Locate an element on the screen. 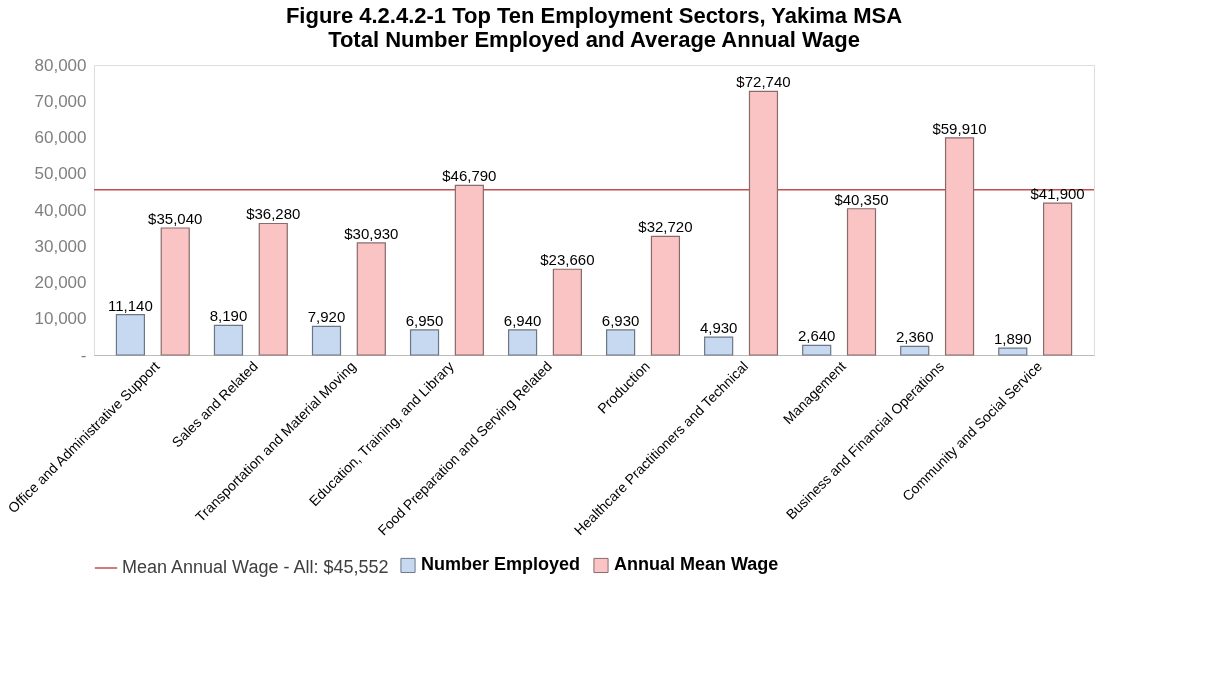  data-label: 6,940 is located at coordinates (522, 320).